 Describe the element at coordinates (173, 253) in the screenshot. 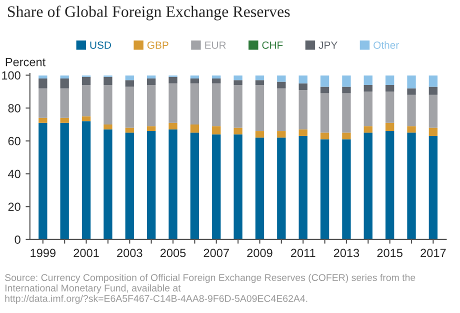

I see `x-tick-label: 2005` at that location.